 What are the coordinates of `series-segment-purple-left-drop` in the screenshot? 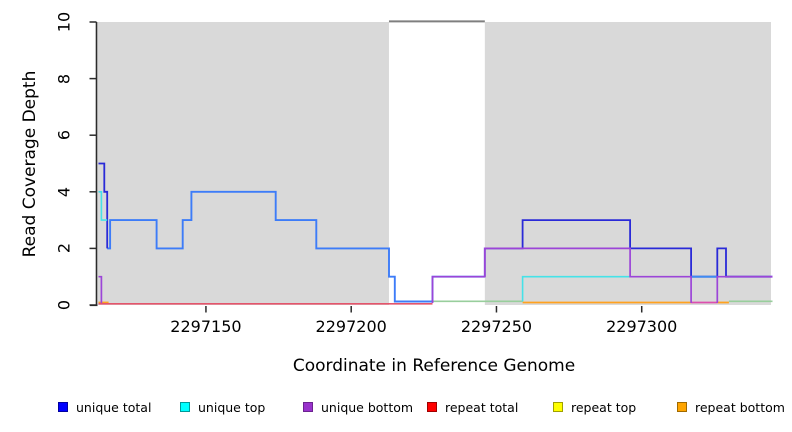 It's located at (100, 289).